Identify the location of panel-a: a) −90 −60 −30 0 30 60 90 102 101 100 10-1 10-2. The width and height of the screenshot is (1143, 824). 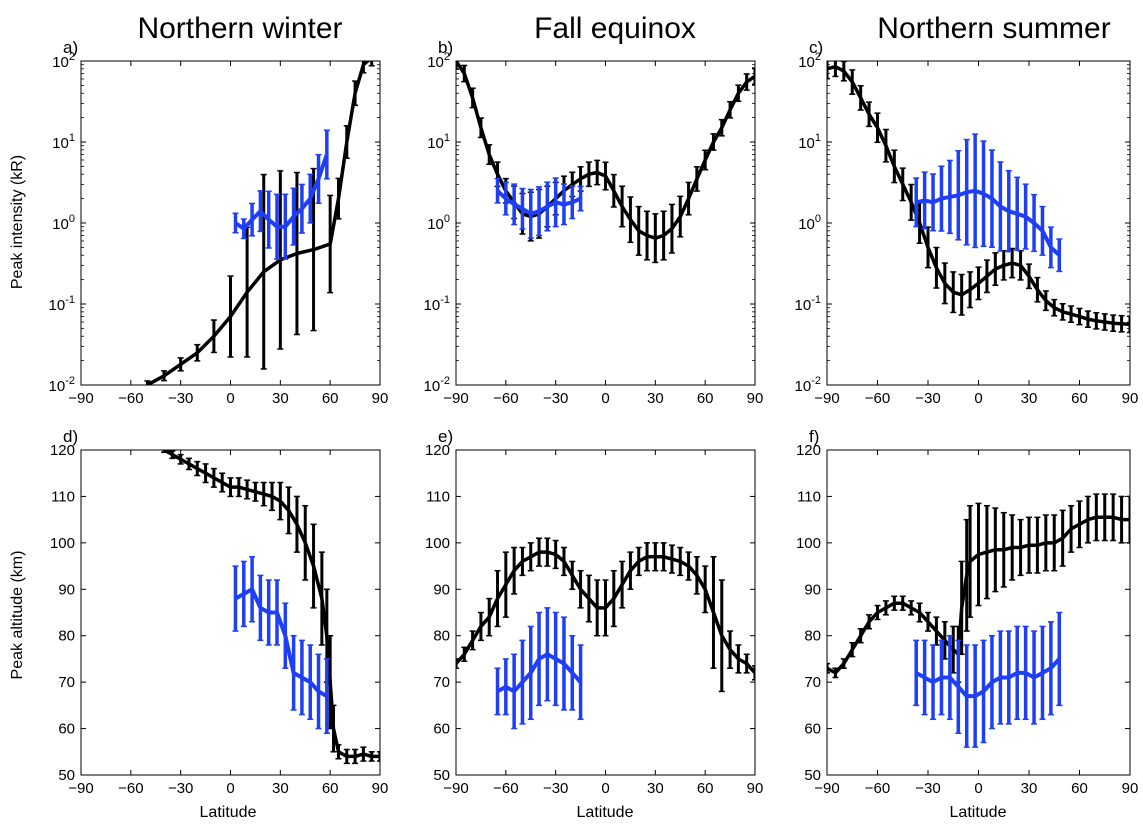
(219, 222).